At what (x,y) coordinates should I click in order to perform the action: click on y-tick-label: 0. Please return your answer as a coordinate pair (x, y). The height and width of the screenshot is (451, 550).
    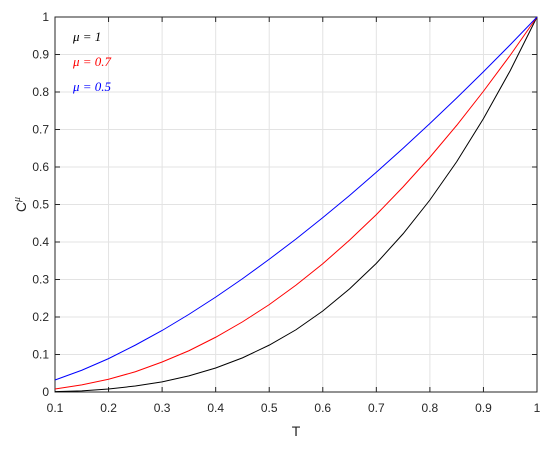
    Looking at the image, I should click on (45, 392).